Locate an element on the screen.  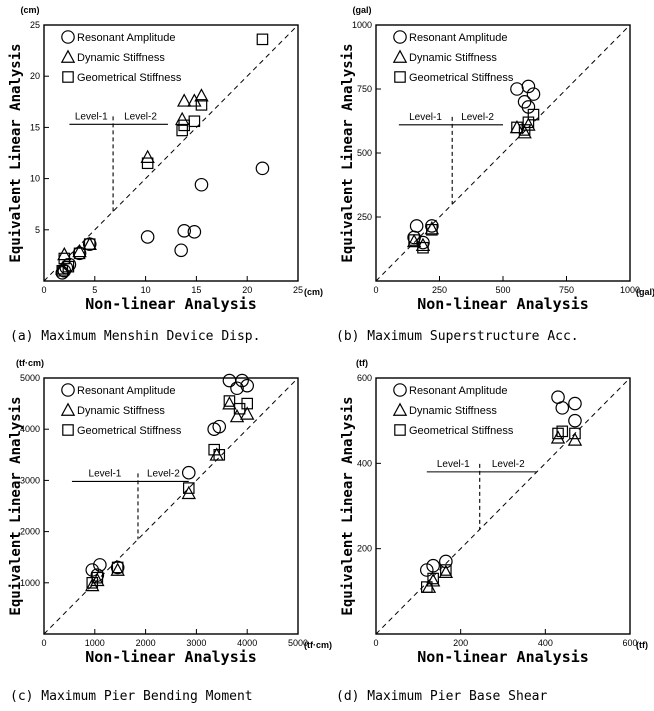
panel-caption: (b) Maximum Superstructure Acc. is located at coordinates (457, 336).